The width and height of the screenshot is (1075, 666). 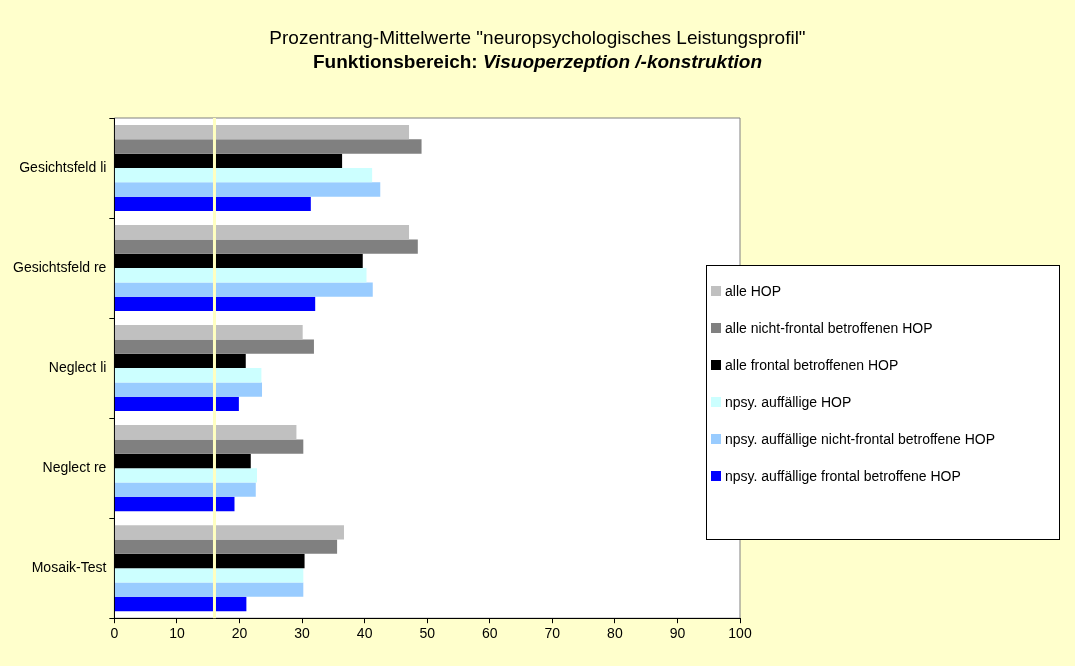 I want to click on legend-label: npsy. auffällige frontal betroffene HOP, so click(x=843, y=475).